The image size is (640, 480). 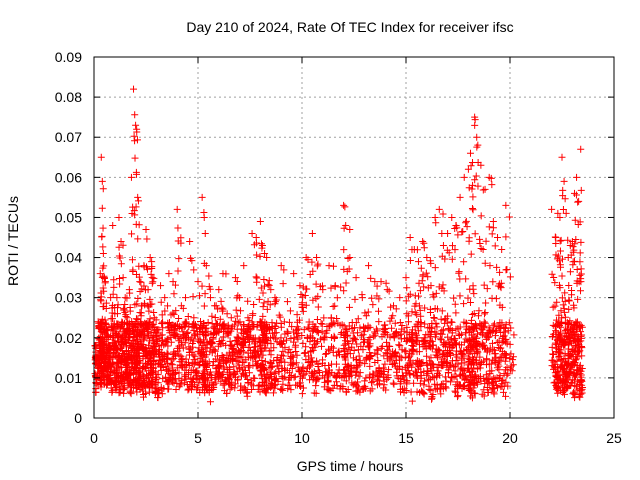 What do you see at coordinates (406, 438) in the screenshot?
I see `x-tick-label: 15` at bounding box center [406, 438].